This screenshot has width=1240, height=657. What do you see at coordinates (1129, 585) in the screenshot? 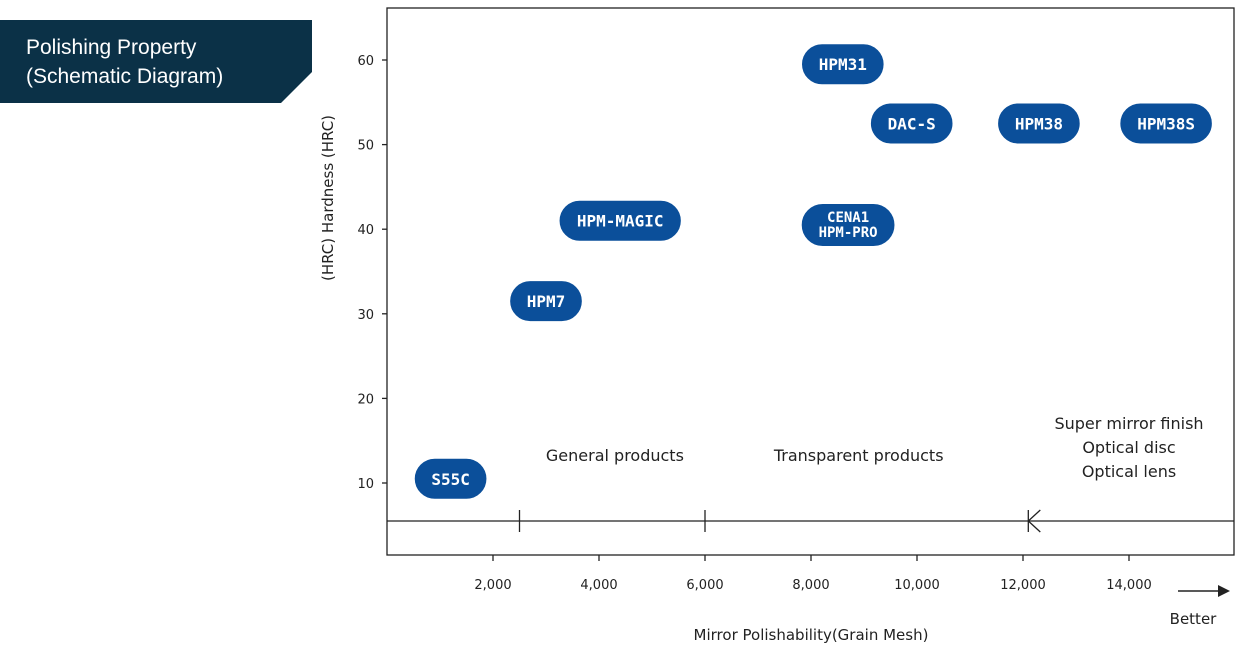
I see `x-tick-label: 14,000` at bounding box center [1129, 585].